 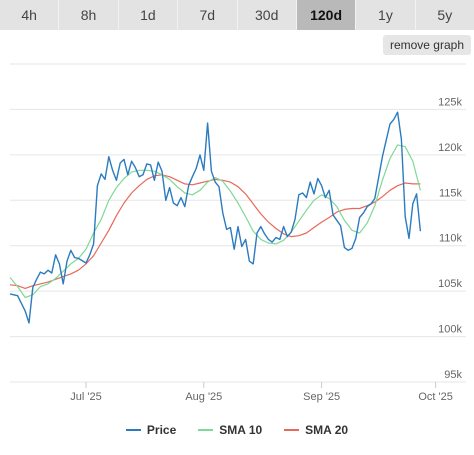 What do you see at coordinates (326, 15) in the screenshot?
I see `tab-120d: 120d` at bounding box center [326, 15].